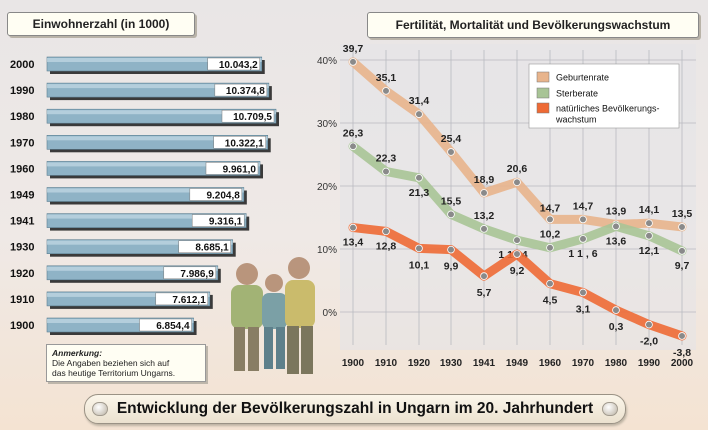 This screenshot has height=430, width=708. I want to click on y-tick-label: 10%, so click(327, 250).